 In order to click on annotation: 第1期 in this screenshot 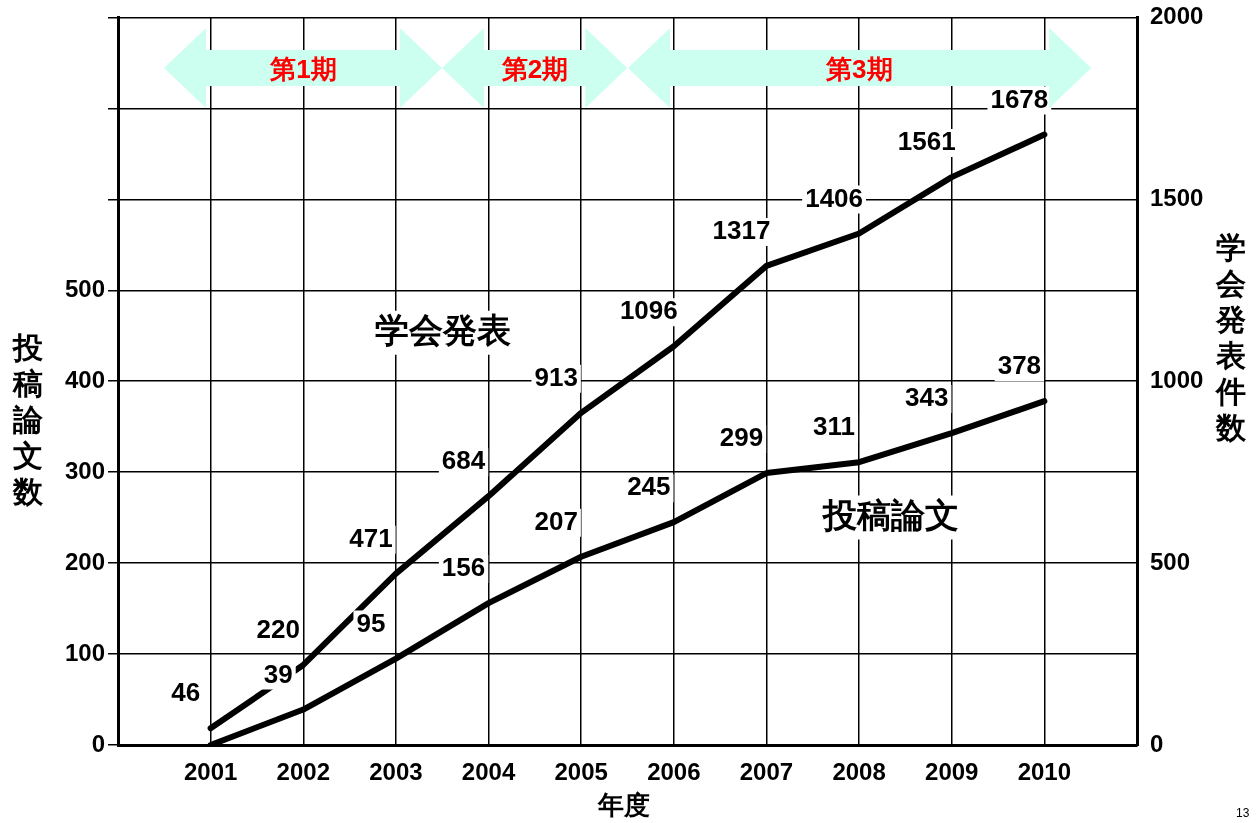, I will do `click(303, 69)`.